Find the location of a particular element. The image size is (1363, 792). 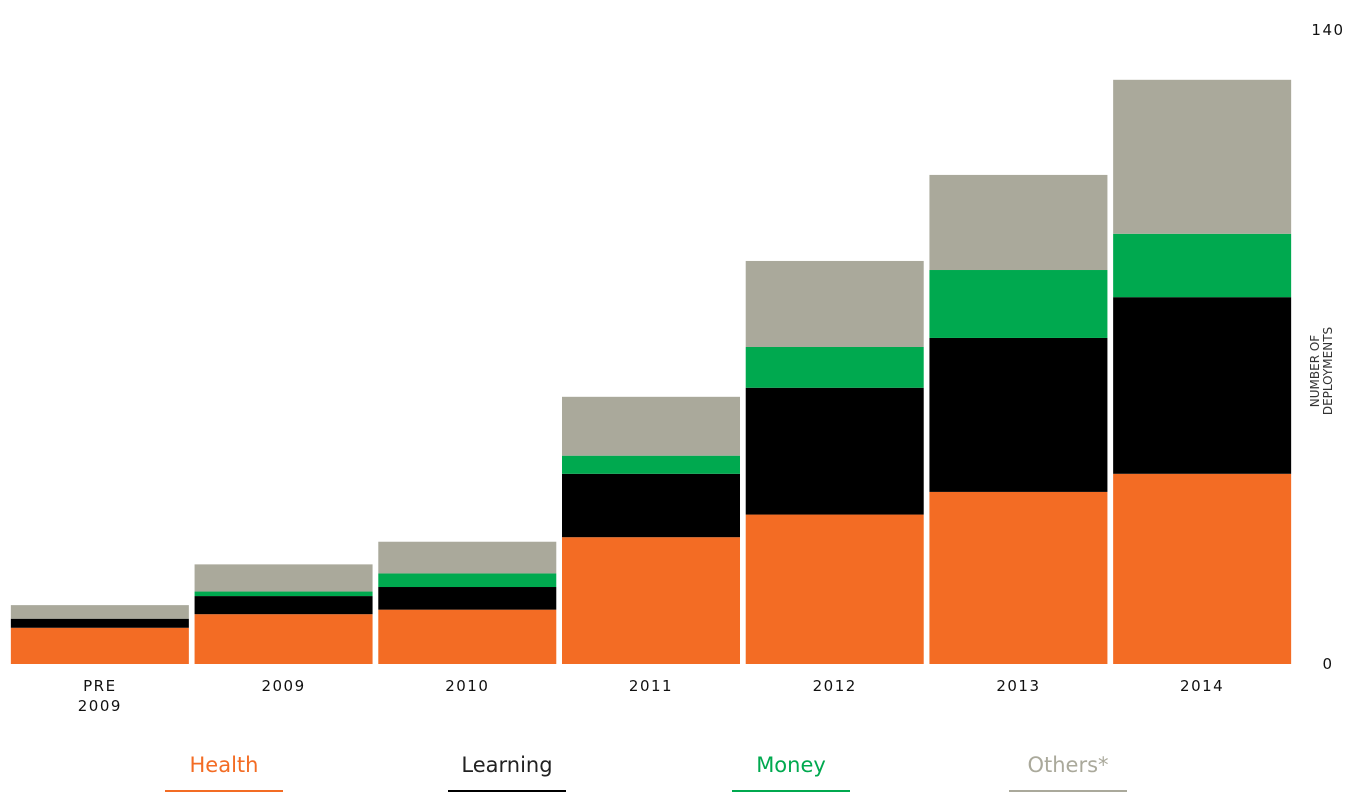

y-tick-label: 140 is located at coordinates (1327, 30).